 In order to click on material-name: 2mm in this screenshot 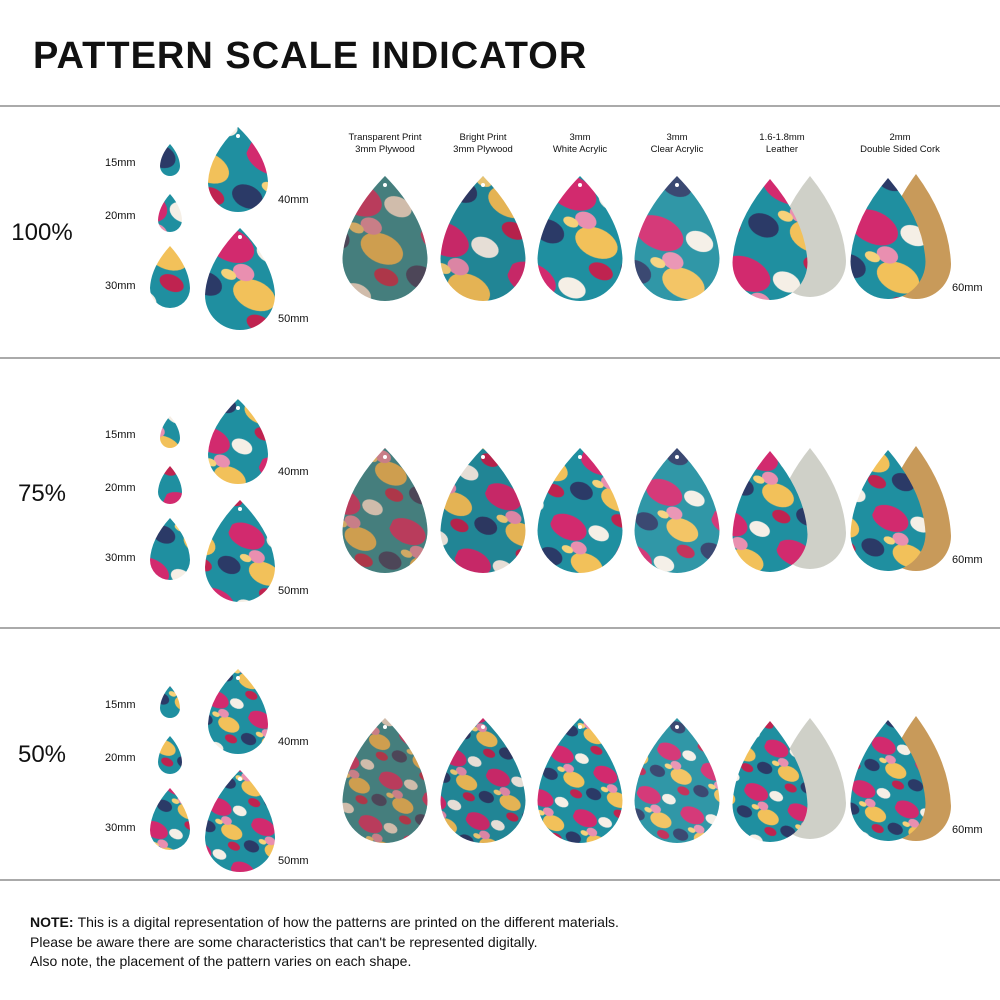, I will do `click(899, 137)`.